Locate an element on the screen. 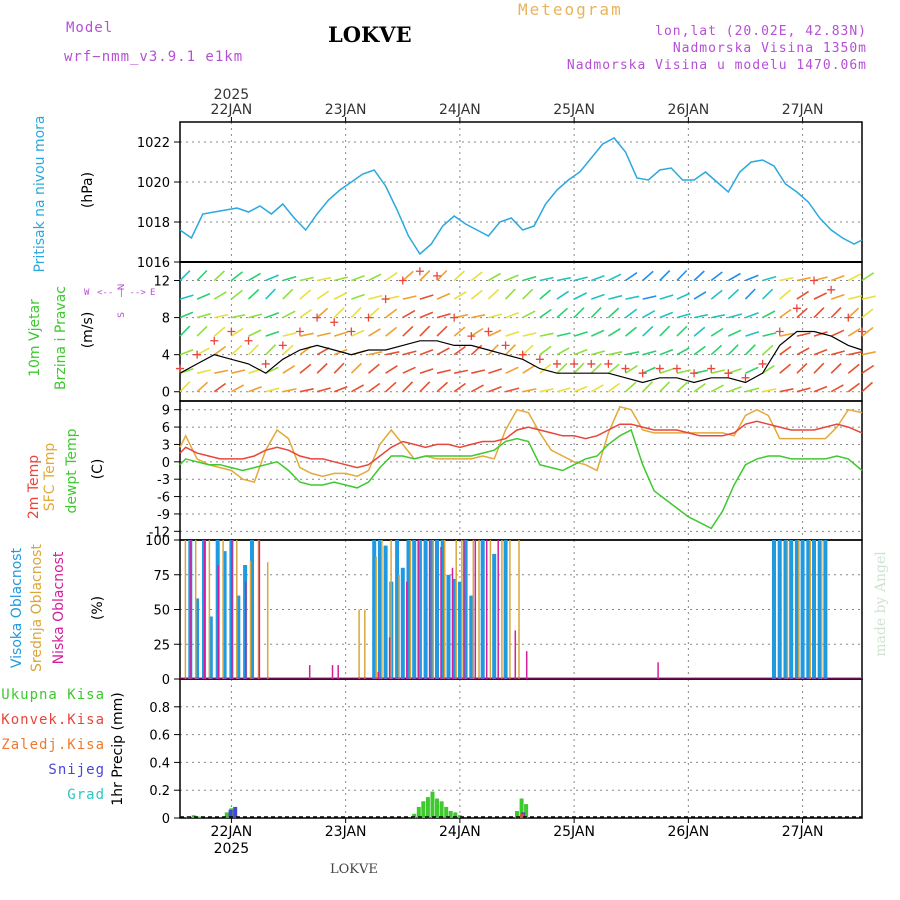 Image resolution: width=900 pixels, height=900 pixels. y-tick-label: 1020 is located at coordinates (153, 183).